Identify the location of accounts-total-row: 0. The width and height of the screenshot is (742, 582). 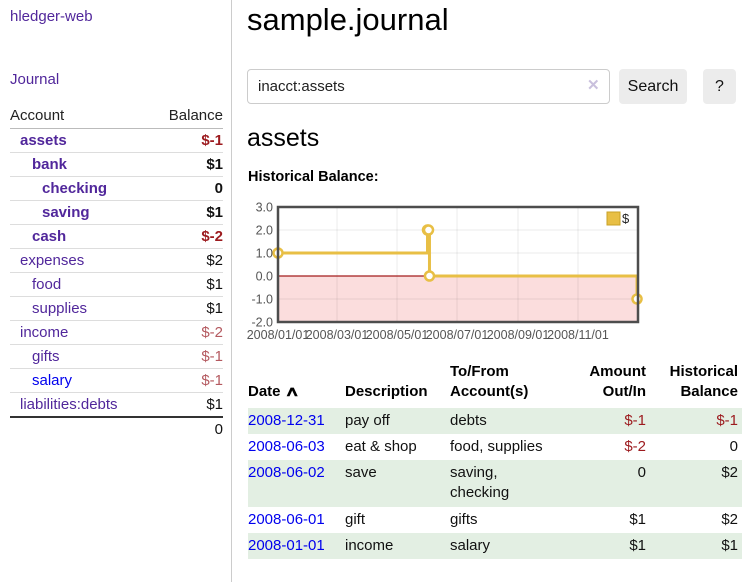
(116, 428).